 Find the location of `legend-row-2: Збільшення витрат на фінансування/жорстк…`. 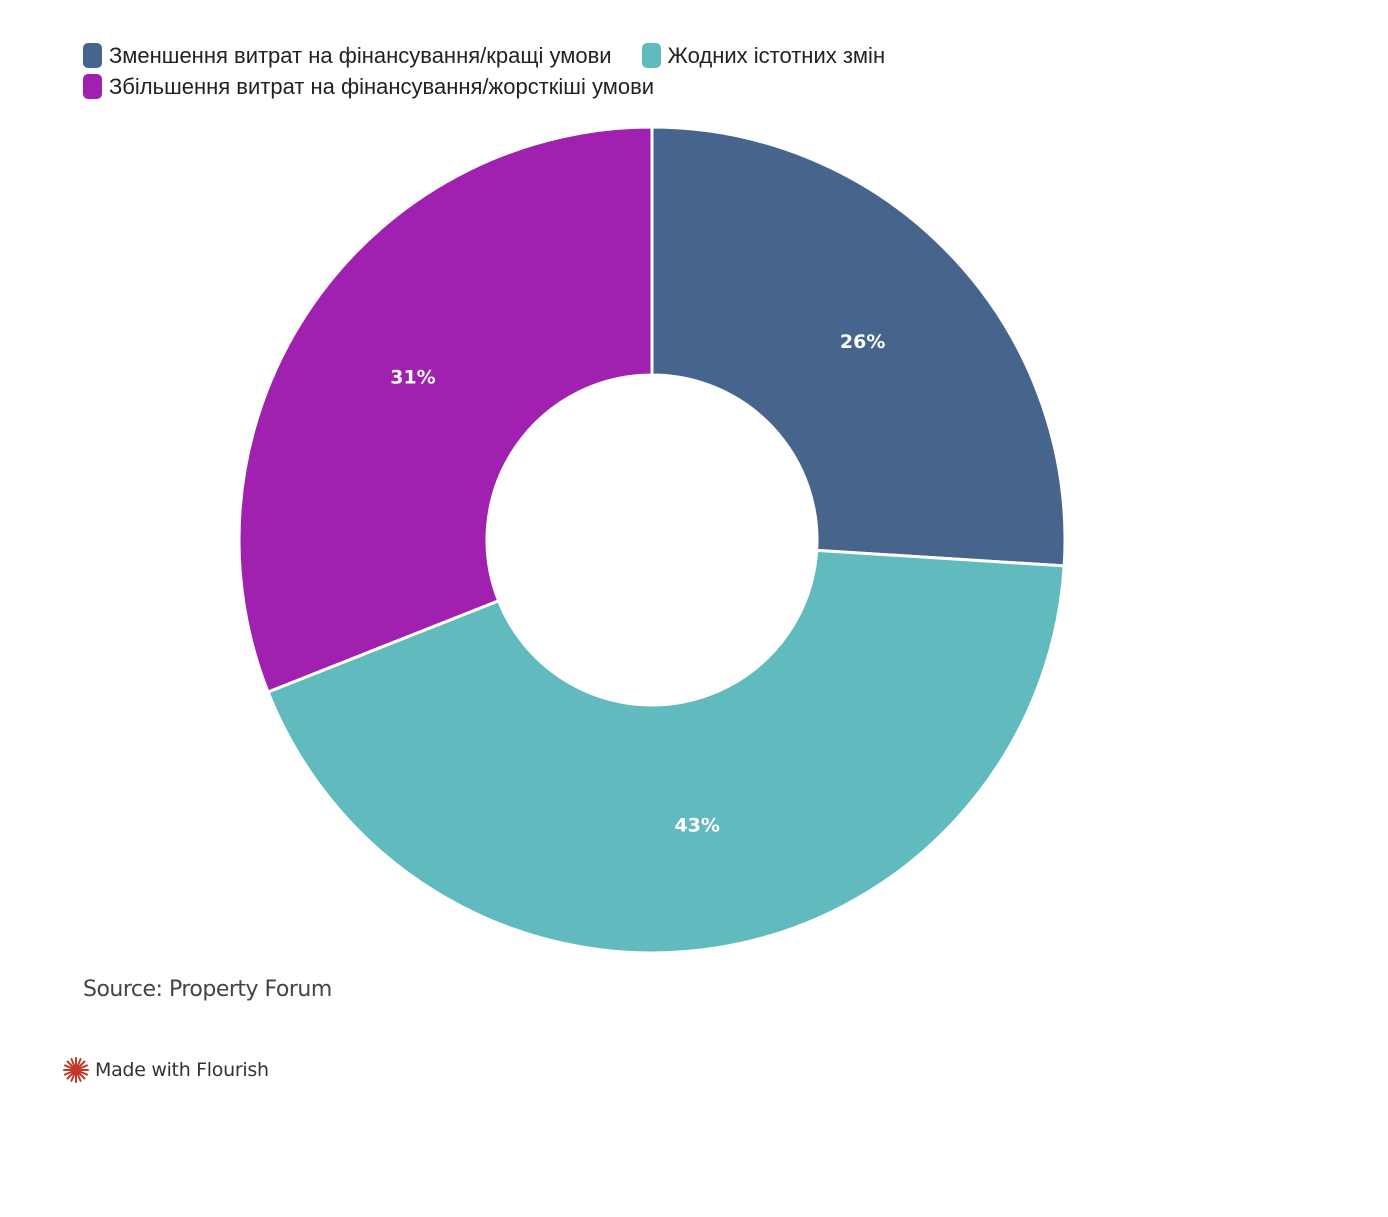

legend-row-2: Збільшення витрат на фінансування/жорстк… is located at coordinates (533, 86).